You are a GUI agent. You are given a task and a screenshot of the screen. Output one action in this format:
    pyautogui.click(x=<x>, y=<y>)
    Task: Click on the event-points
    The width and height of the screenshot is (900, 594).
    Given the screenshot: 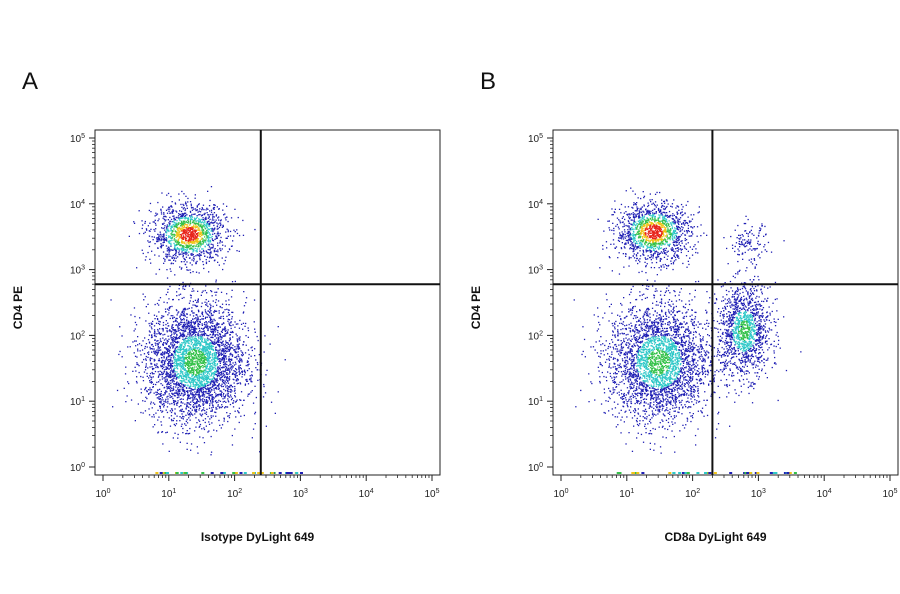 What is the action you would take?
    pyautogui.click(x=206, y=330)
    